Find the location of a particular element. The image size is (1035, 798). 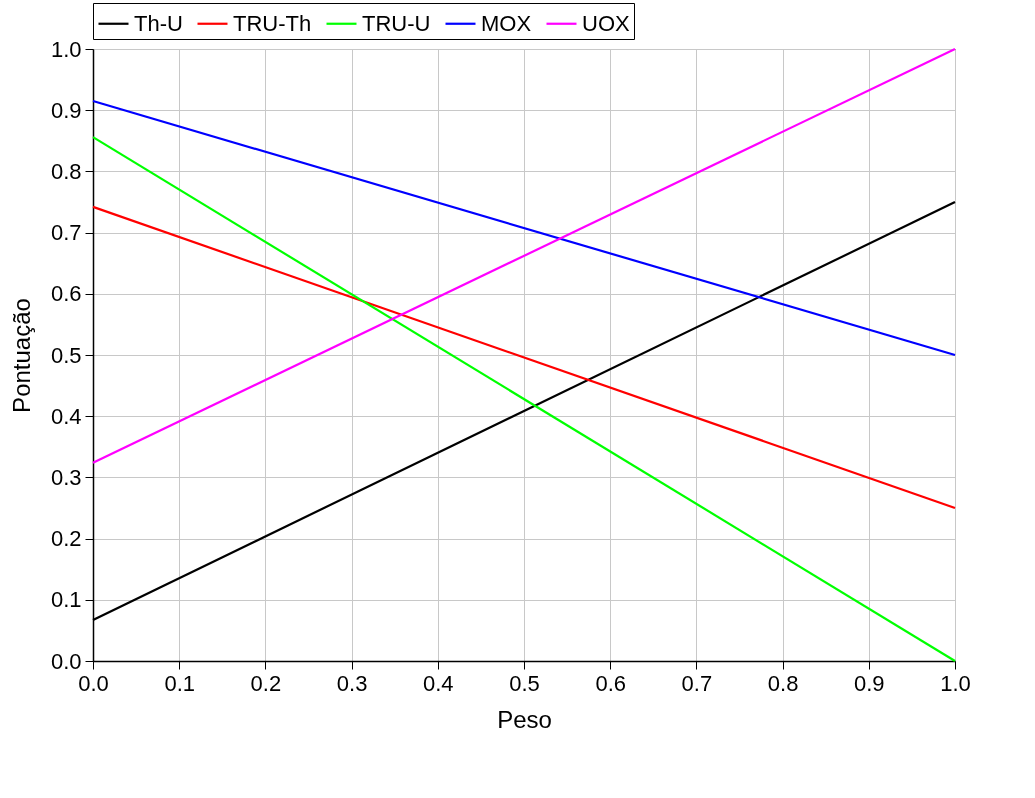

y-tick-label: 0.9 is located at coordinates (66, 110).